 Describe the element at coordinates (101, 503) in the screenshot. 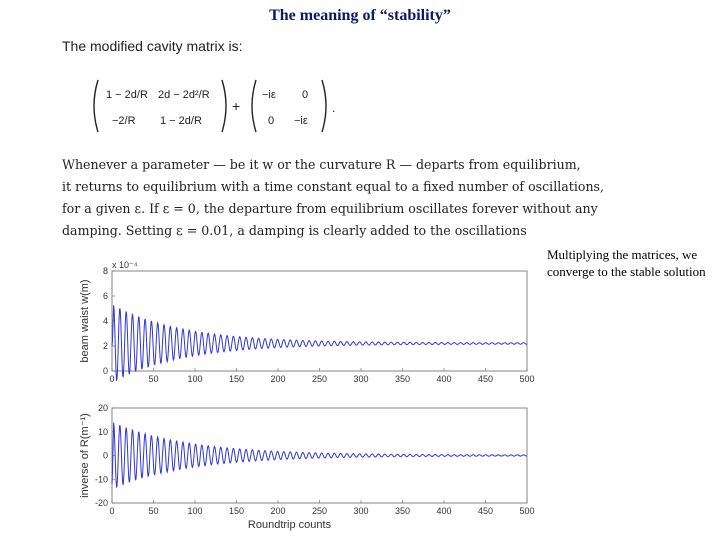

I see `y-tick-label: -20` at that location.